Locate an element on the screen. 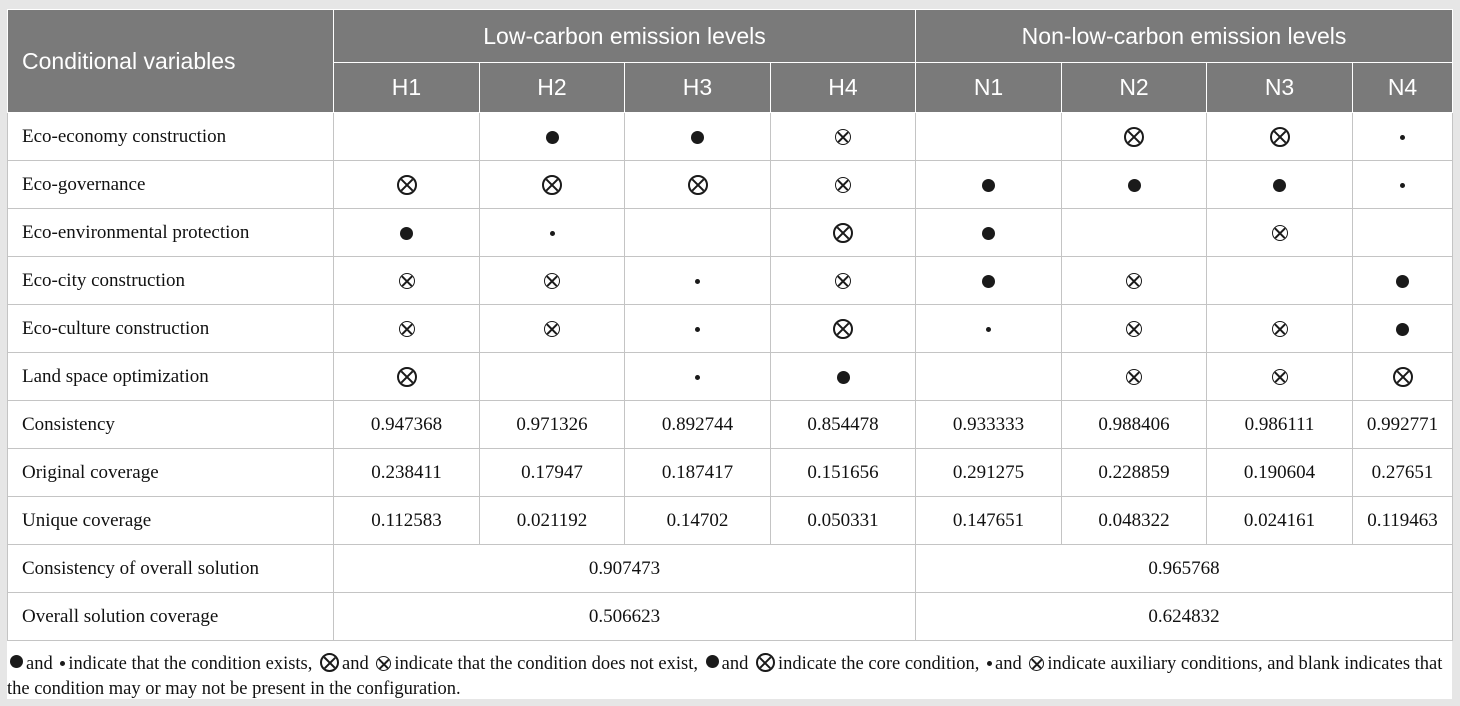 The width and height of the screenshot is (1460, 706). column-header: N2 is located at coordinates (1134, 87).